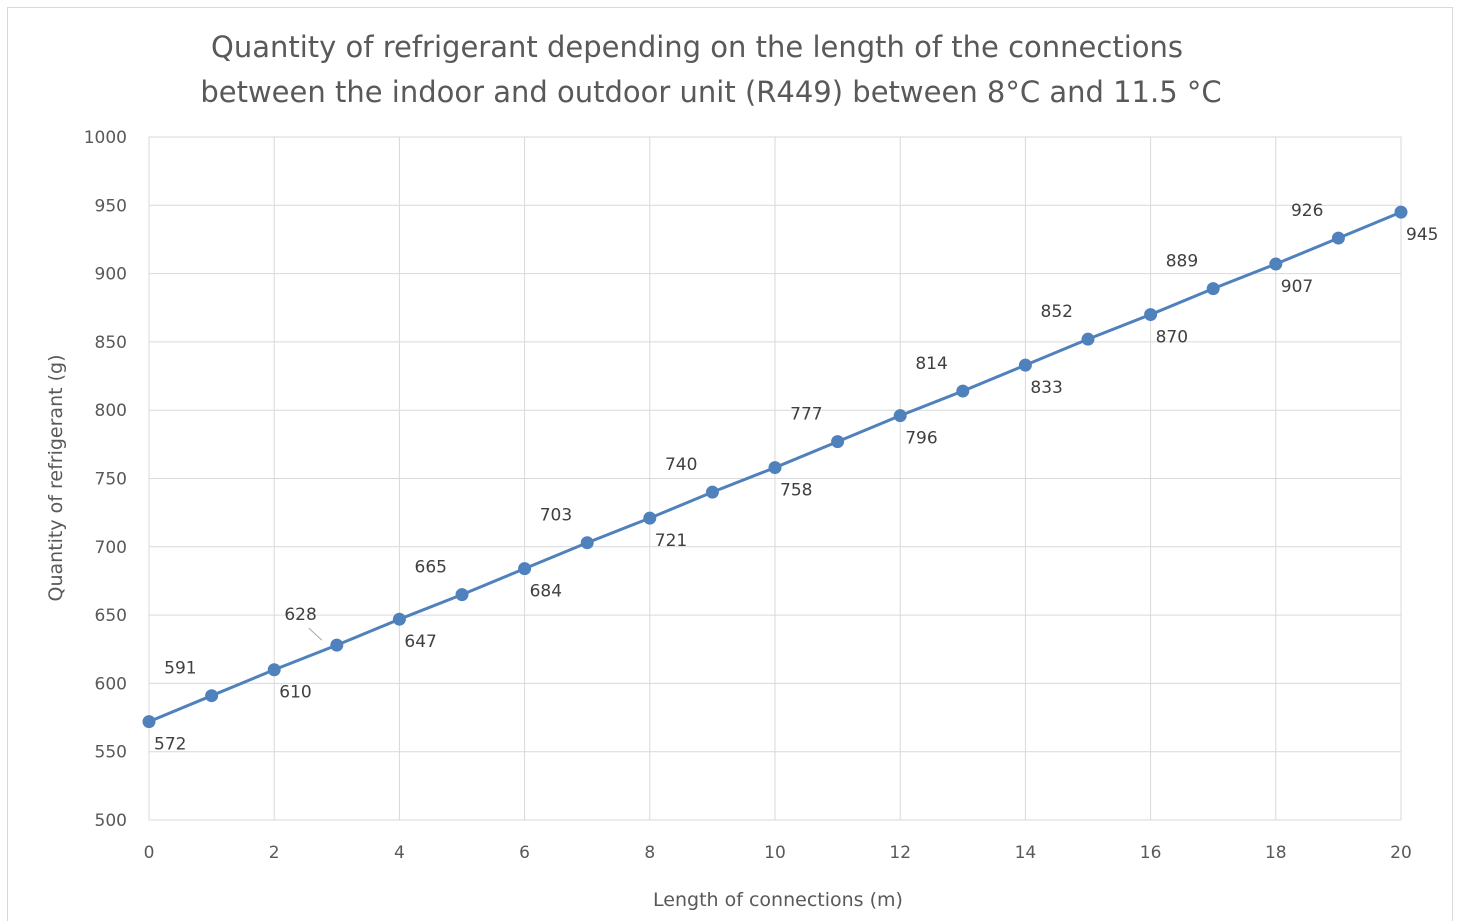 This screenshot has width=1461, height=921. Describe the element at coordinates (399, 853) in the screenshot. I see `x-tick-label: 4` at that location.